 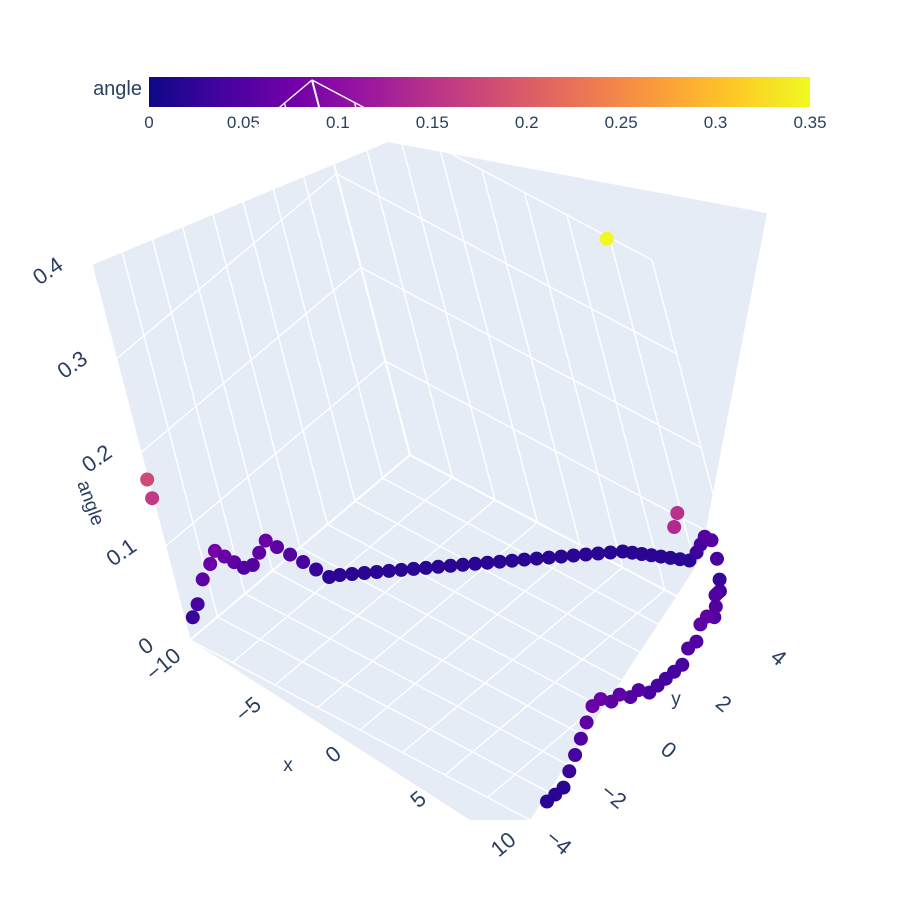 I want to click on colorbar: angle 0 0.05 0.1 0.15 0.2 0.25 0.3 0.35, so click(x=460, y=104).